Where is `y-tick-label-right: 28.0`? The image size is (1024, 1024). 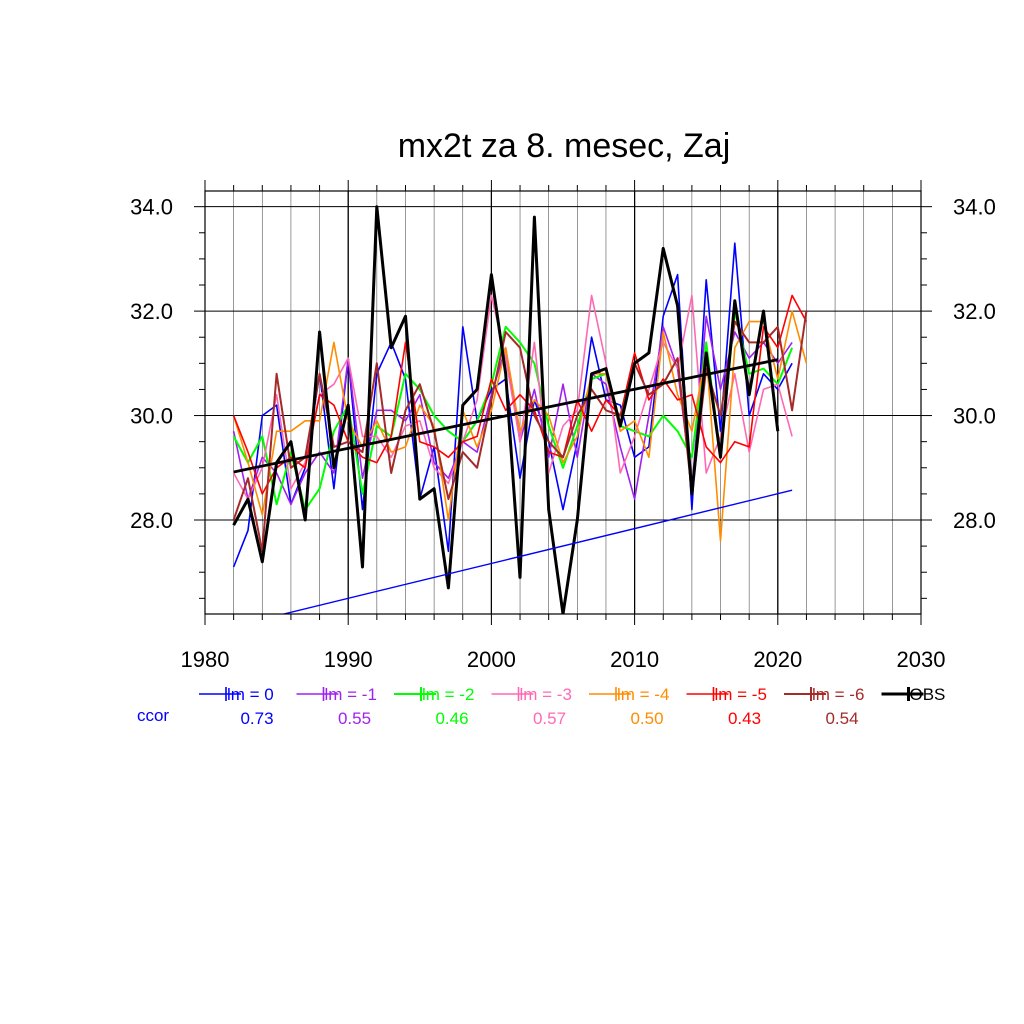
y-tick-label-right: 28.0 is located at coordinates (974, 520).